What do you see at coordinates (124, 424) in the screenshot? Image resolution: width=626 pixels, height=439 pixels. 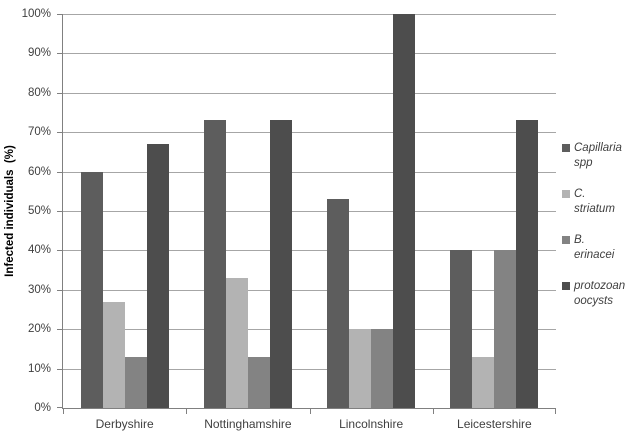 I see `x-category-label: Derbyshire` at bounding box center [124, 424].